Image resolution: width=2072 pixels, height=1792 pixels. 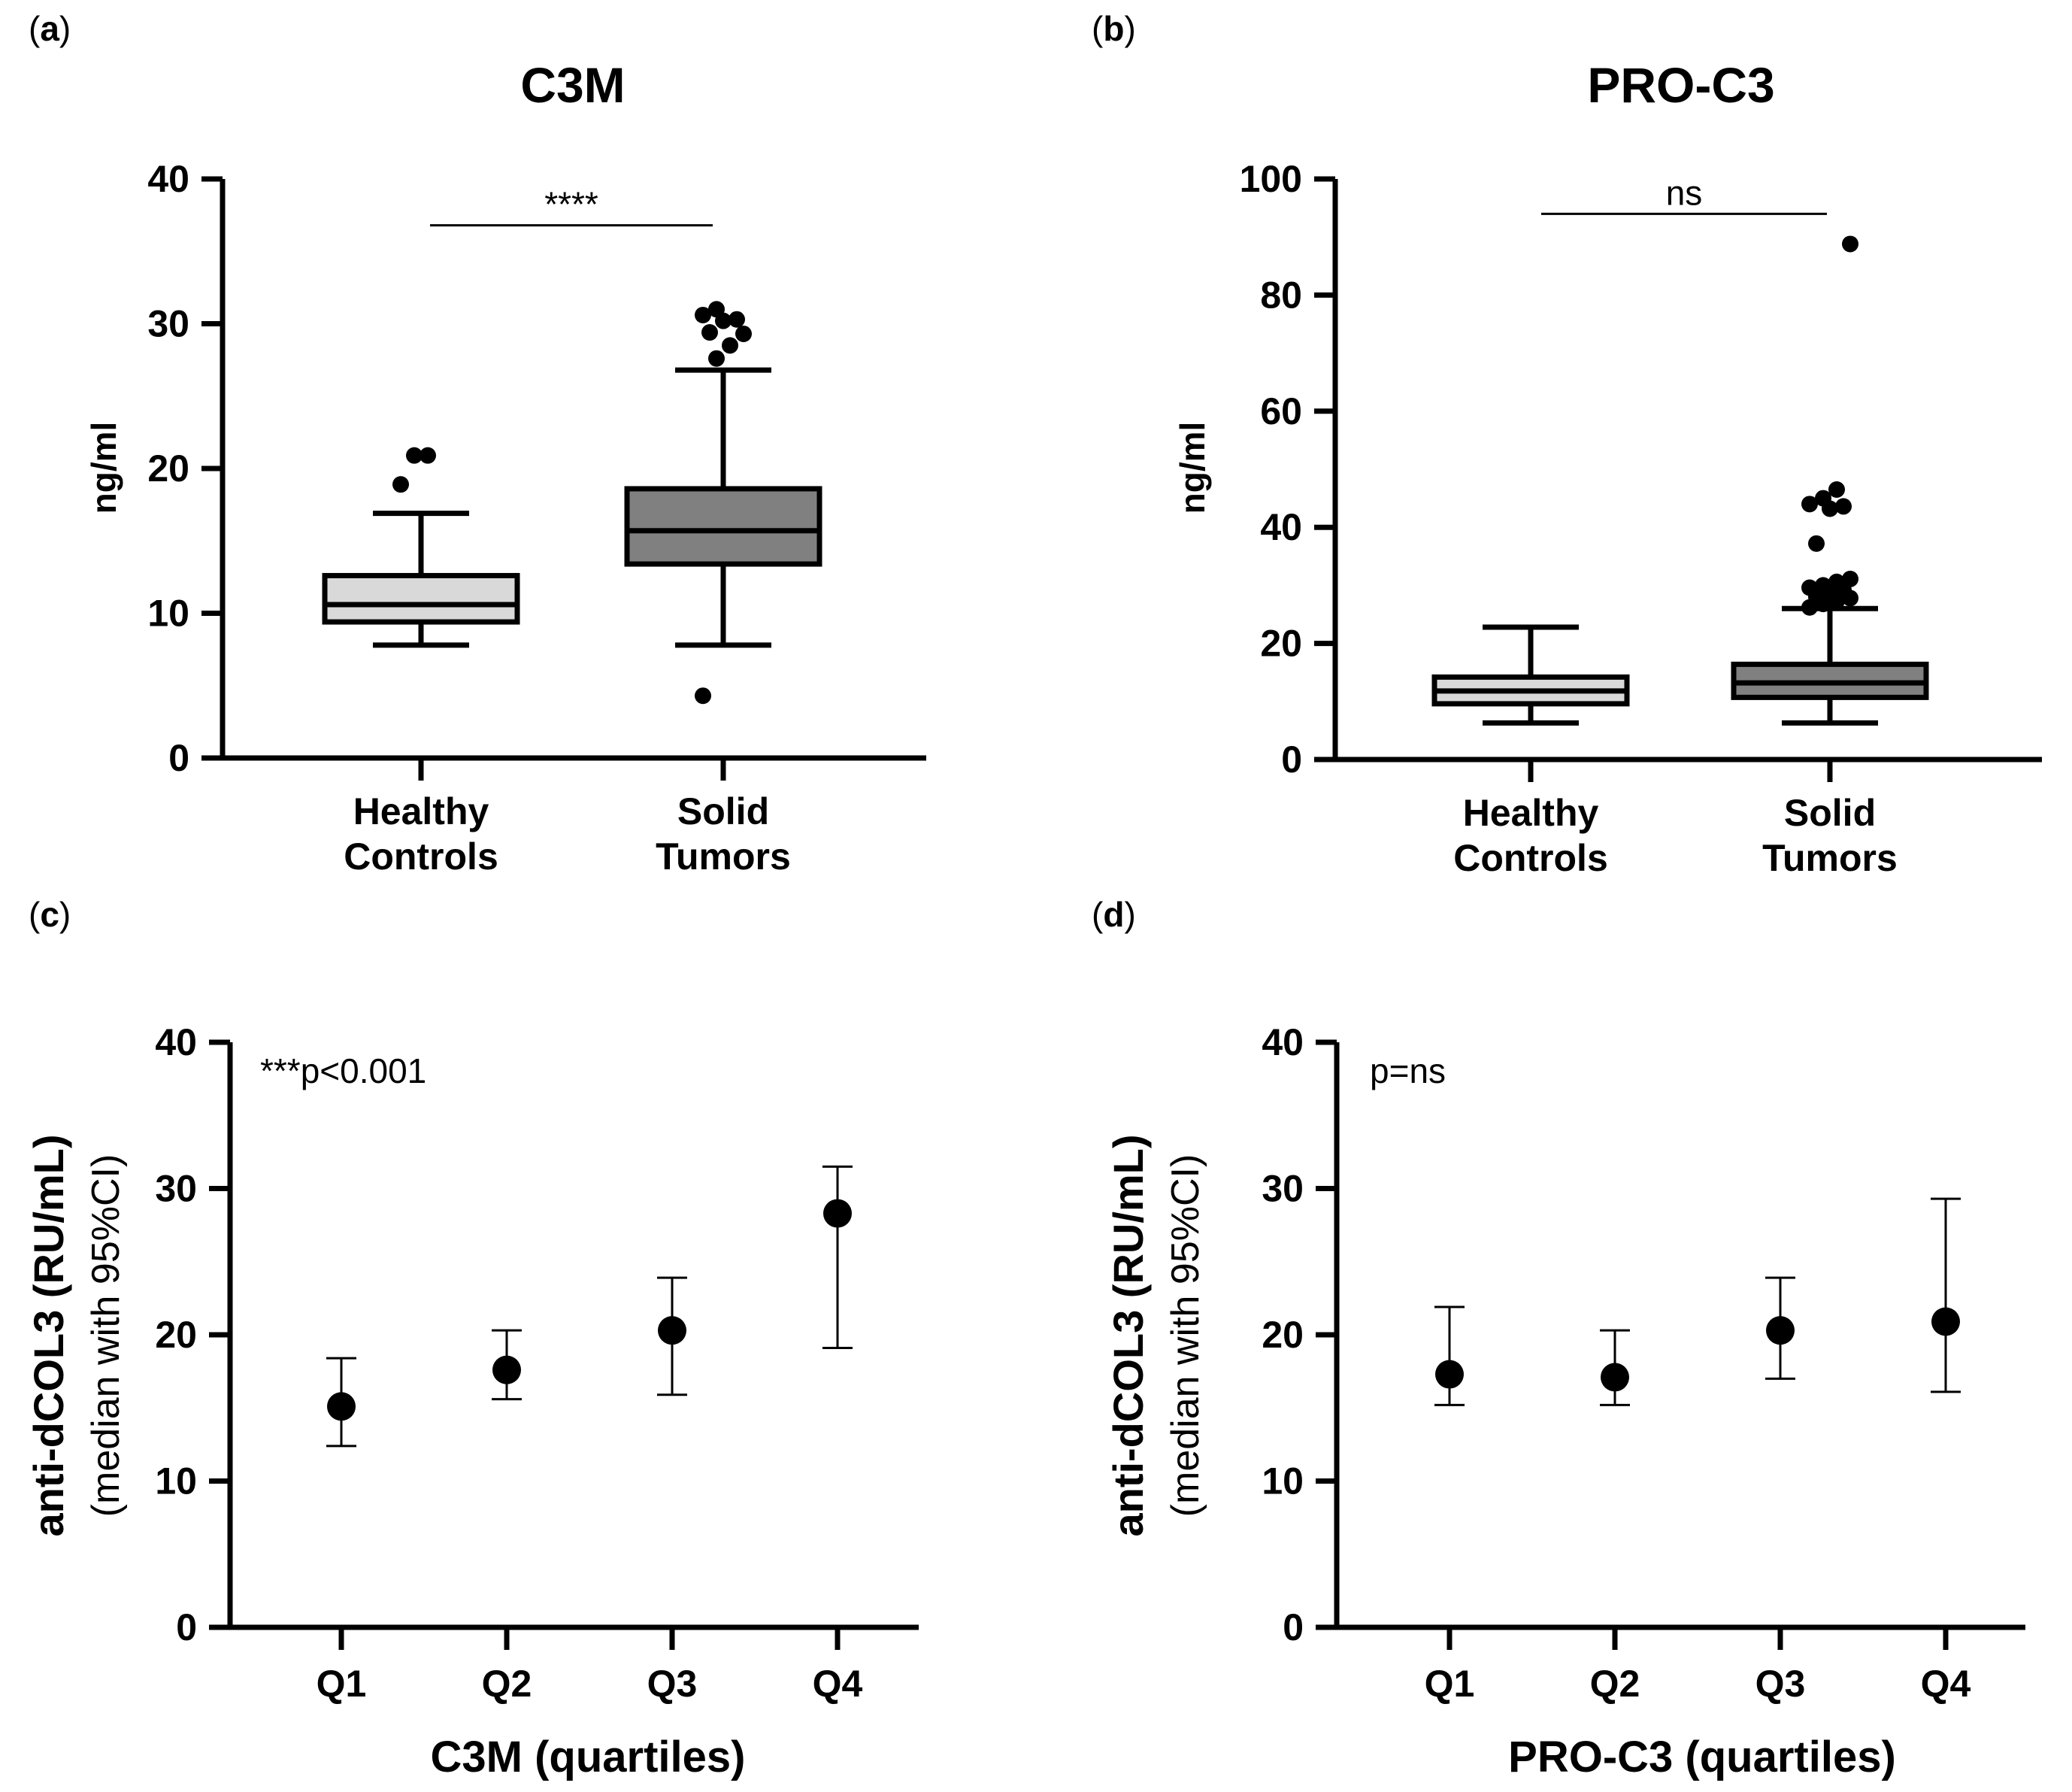 I want to click on y-tick-label: 80, so click(x=1281, y=295).